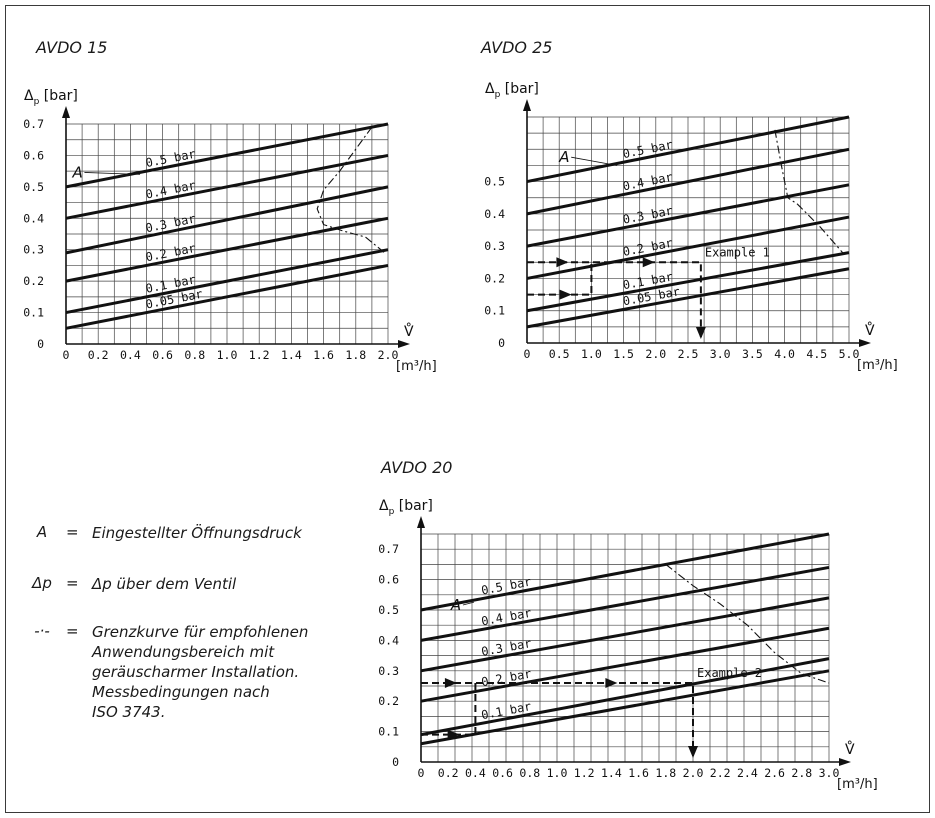 Image resolution: width=935 pixels, height=818 pixels. Describe the element at coordinates (181, 692) in the screenshot. I see `legend-line: Messbedingungen nach` at that location.